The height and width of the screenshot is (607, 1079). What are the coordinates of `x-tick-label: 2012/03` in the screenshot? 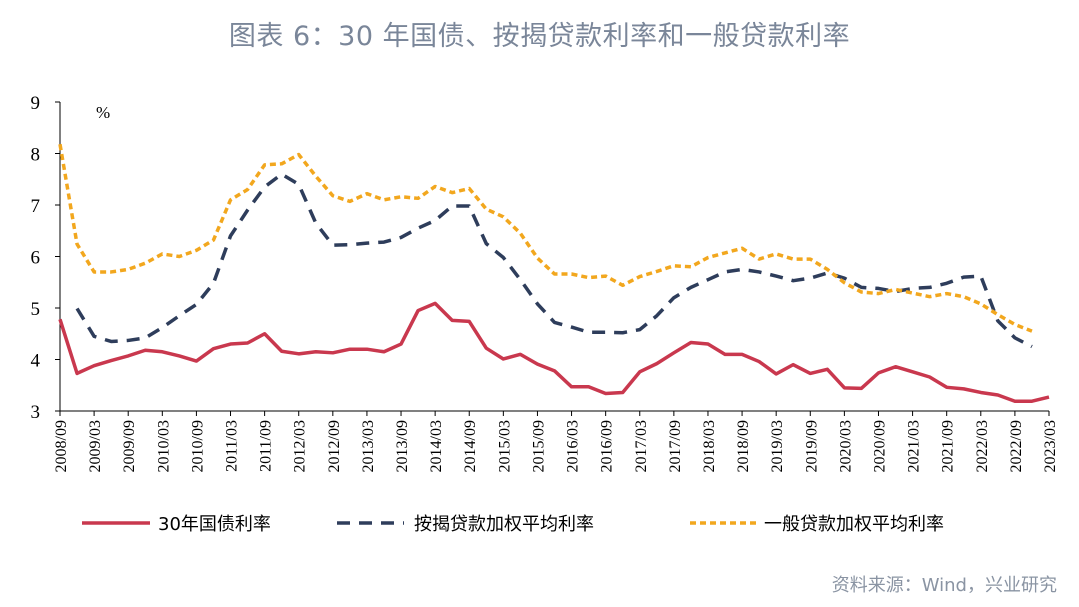 It's located at (300, 446).